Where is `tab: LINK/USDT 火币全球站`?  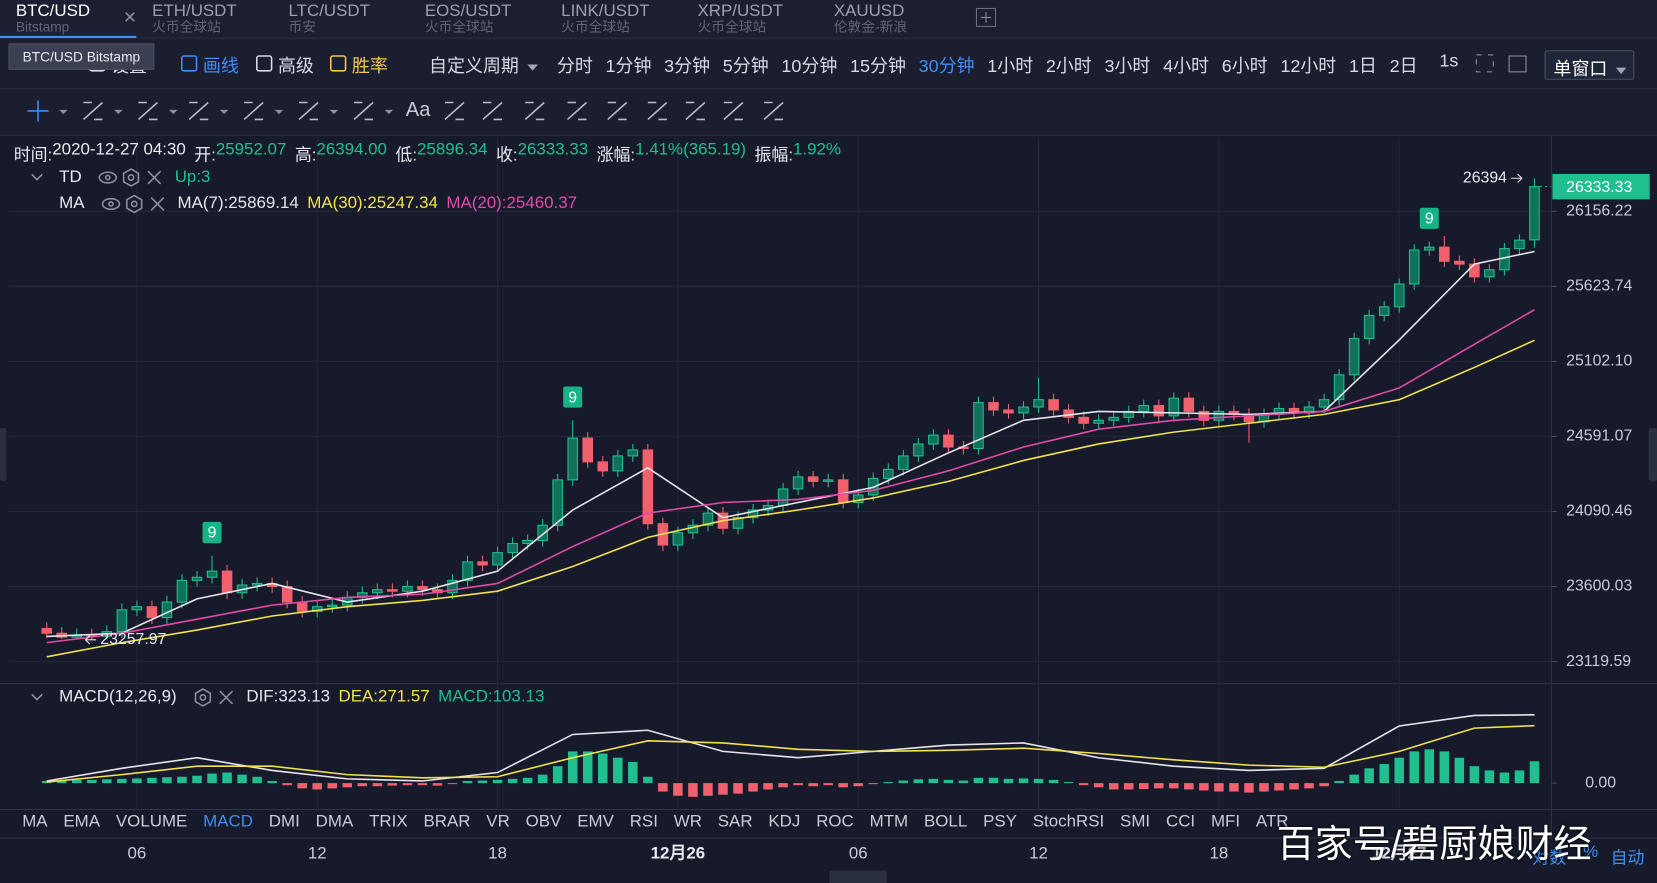 tab: LINK/USDT 火币全球站 is located at coordinates (613, 20).